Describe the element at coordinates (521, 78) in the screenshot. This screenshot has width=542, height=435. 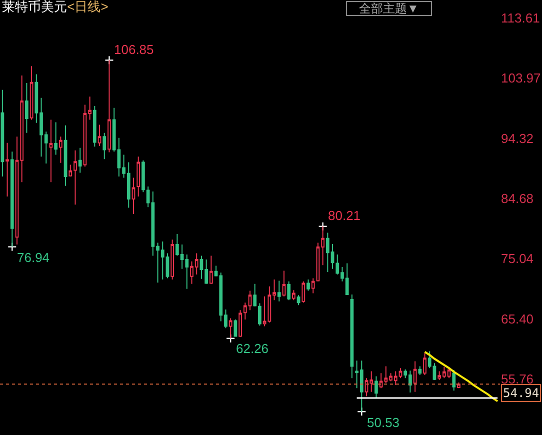
I see `y-tick-label: 103.97` at that location.